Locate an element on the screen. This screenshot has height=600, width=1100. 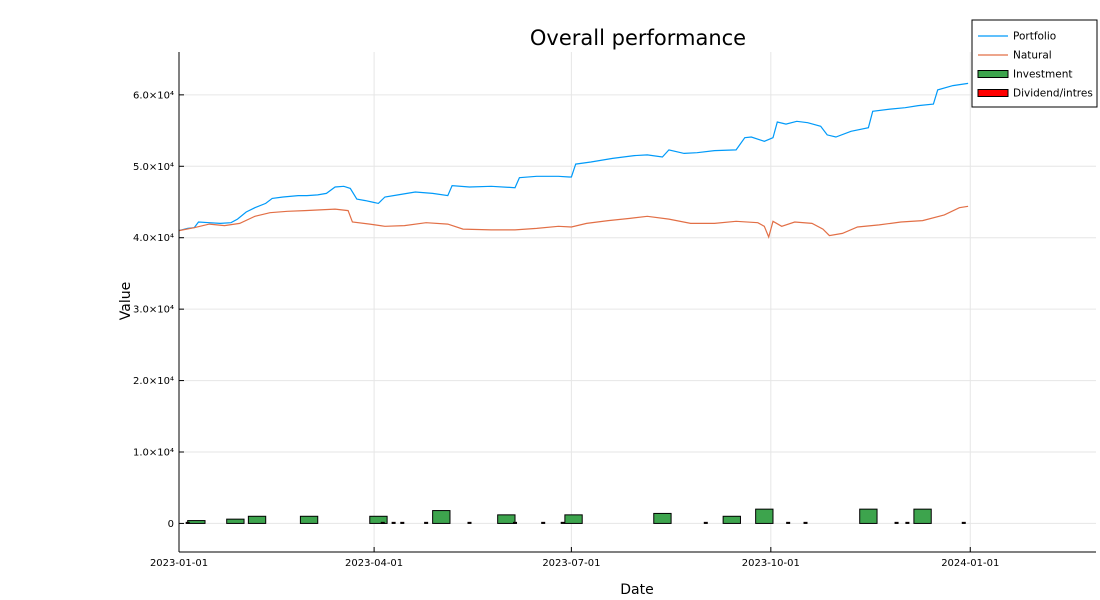
y-tick-label: 5.0×10⁴ is located at coordinates (153, 167).